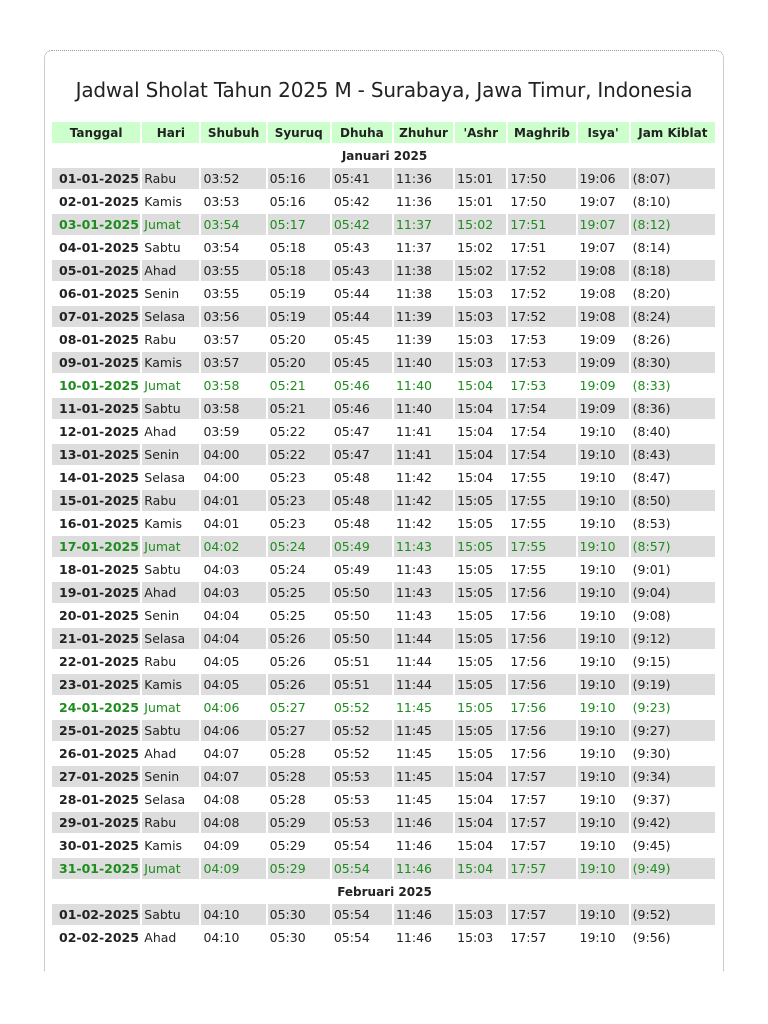 Image resolution: width=768 pixels, height=1024 pixels. I want to click on cell-dhuha: 05:45, so click(361, 362).